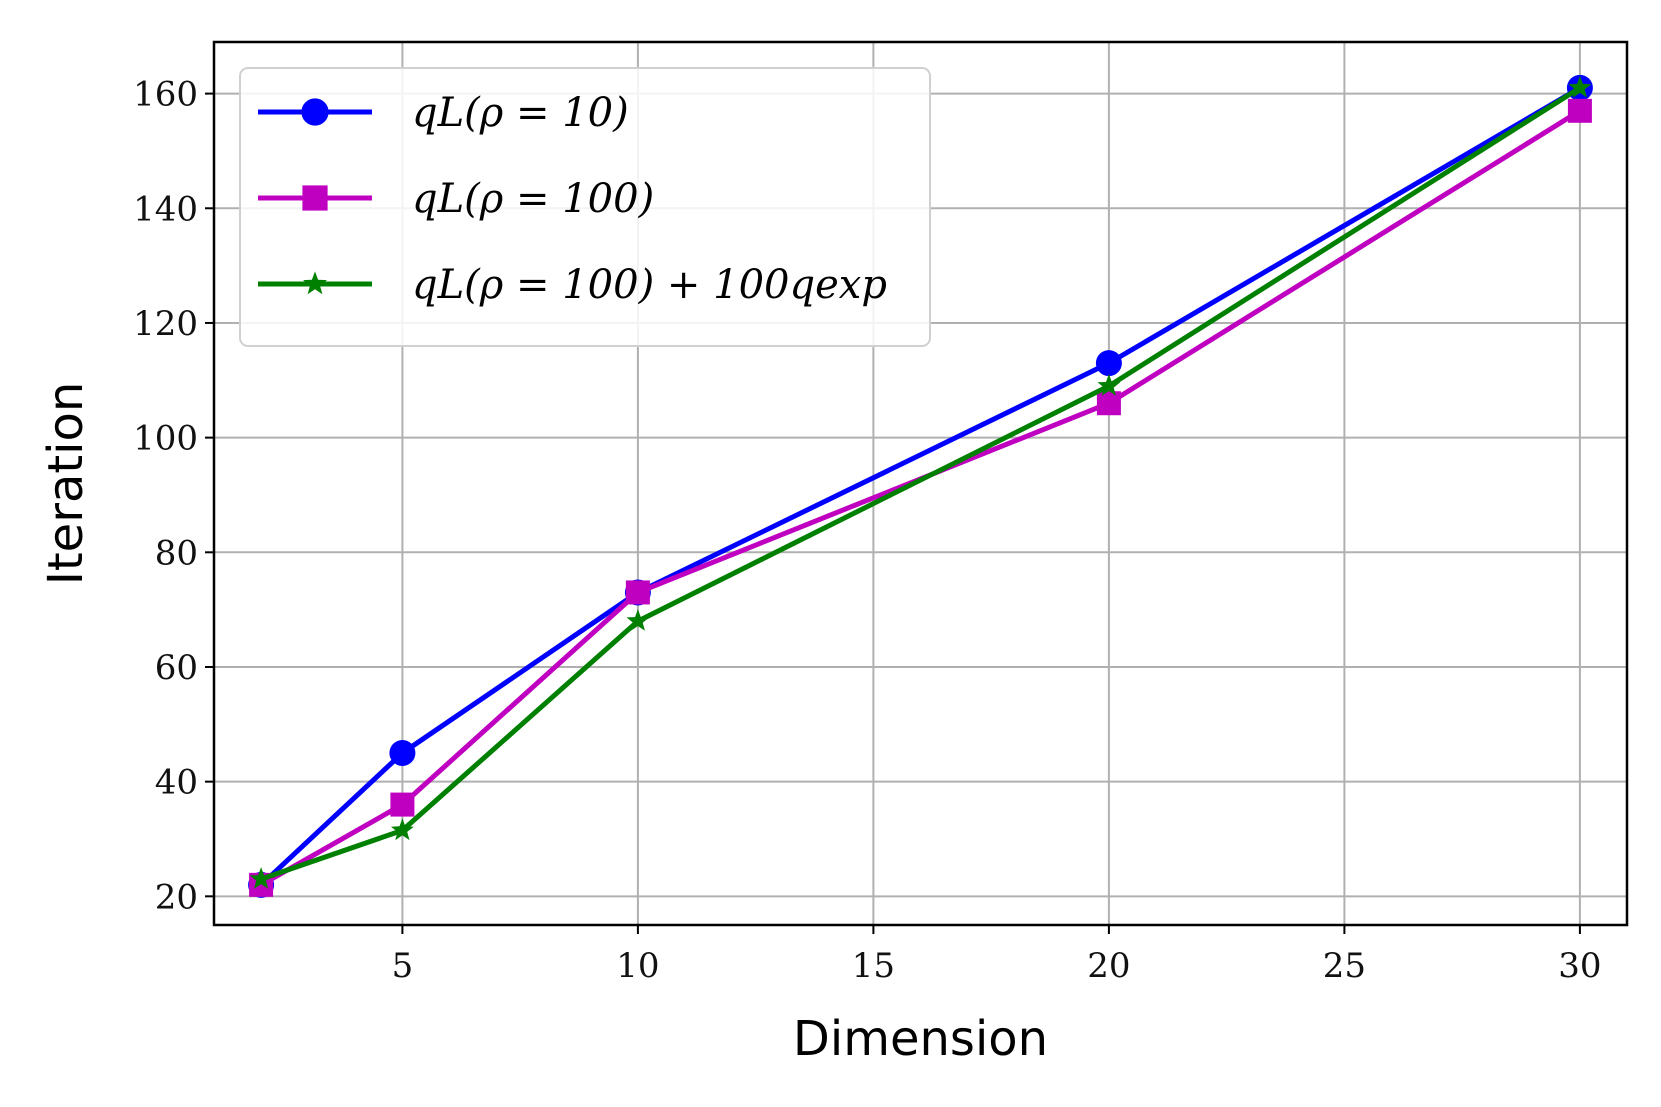  I want to click on x-tick-label: 15, so click(873, 966).